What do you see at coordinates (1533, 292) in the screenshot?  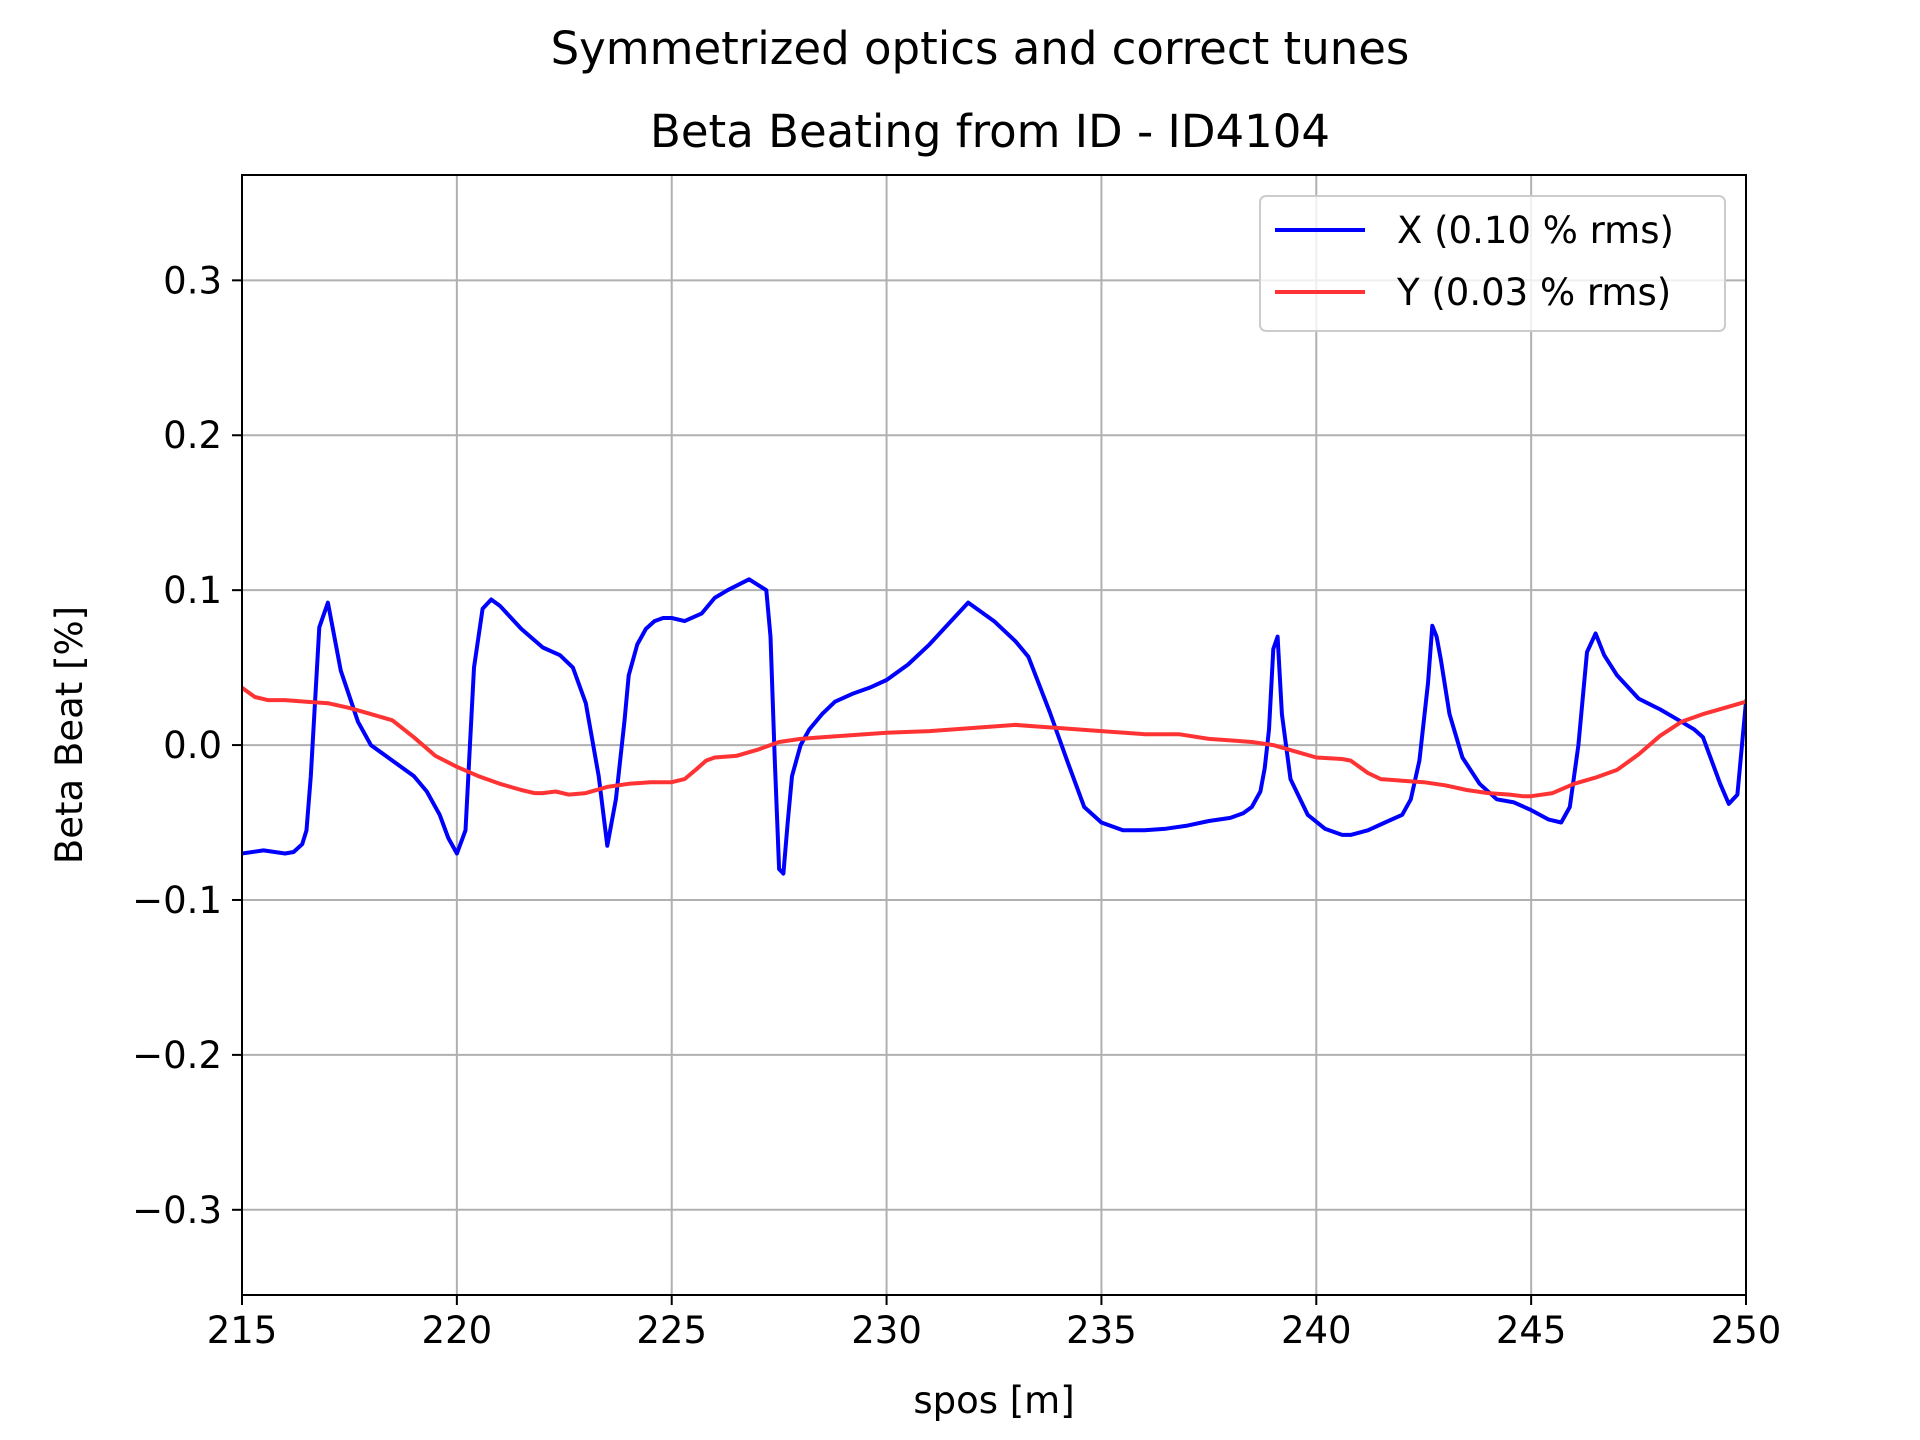 I see `legend-label-y: Y (0.03 % rms)` at bounding box center [1533, 292].